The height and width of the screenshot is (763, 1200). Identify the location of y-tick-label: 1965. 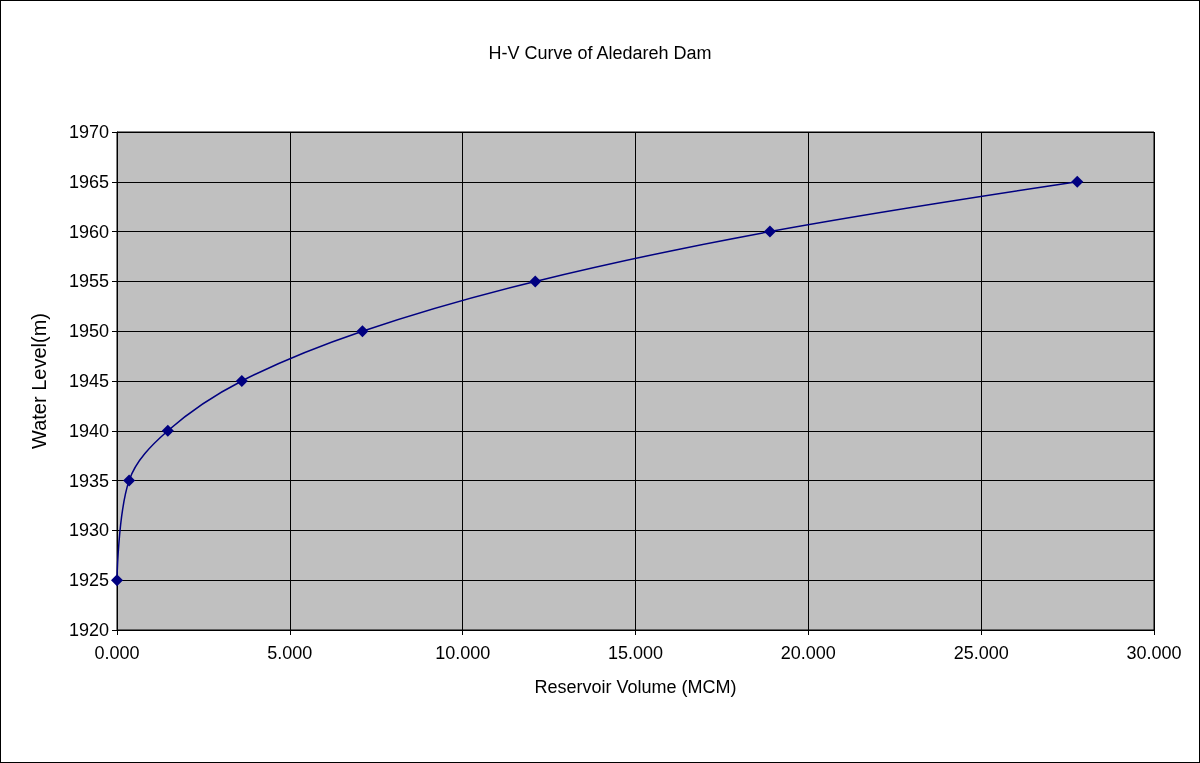
(88, 181).